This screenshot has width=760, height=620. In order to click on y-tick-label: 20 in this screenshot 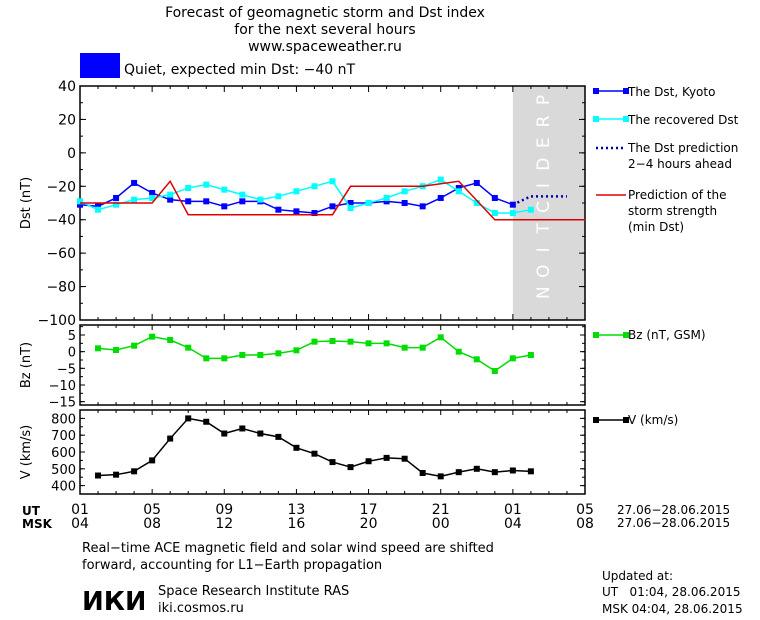, I will do `click(67, 120)`.